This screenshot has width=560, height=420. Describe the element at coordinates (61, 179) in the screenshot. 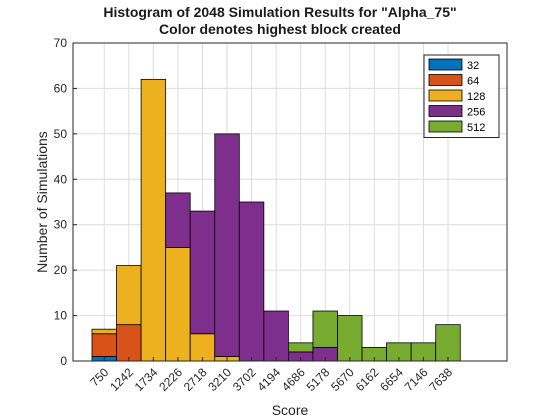

I see `y-tick-label: 40` at that location.